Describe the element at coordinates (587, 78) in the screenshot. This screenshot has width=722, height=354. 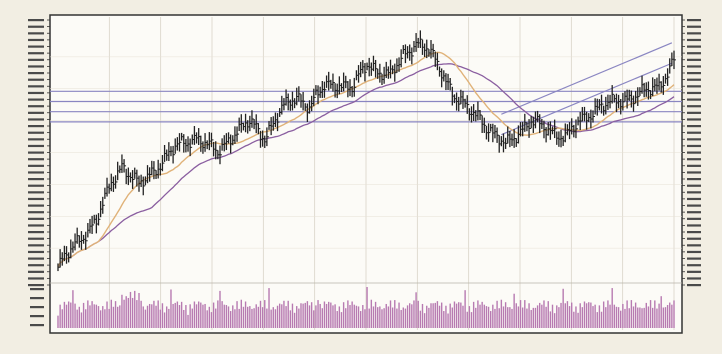
I see `trend-channel-upper` at that location.